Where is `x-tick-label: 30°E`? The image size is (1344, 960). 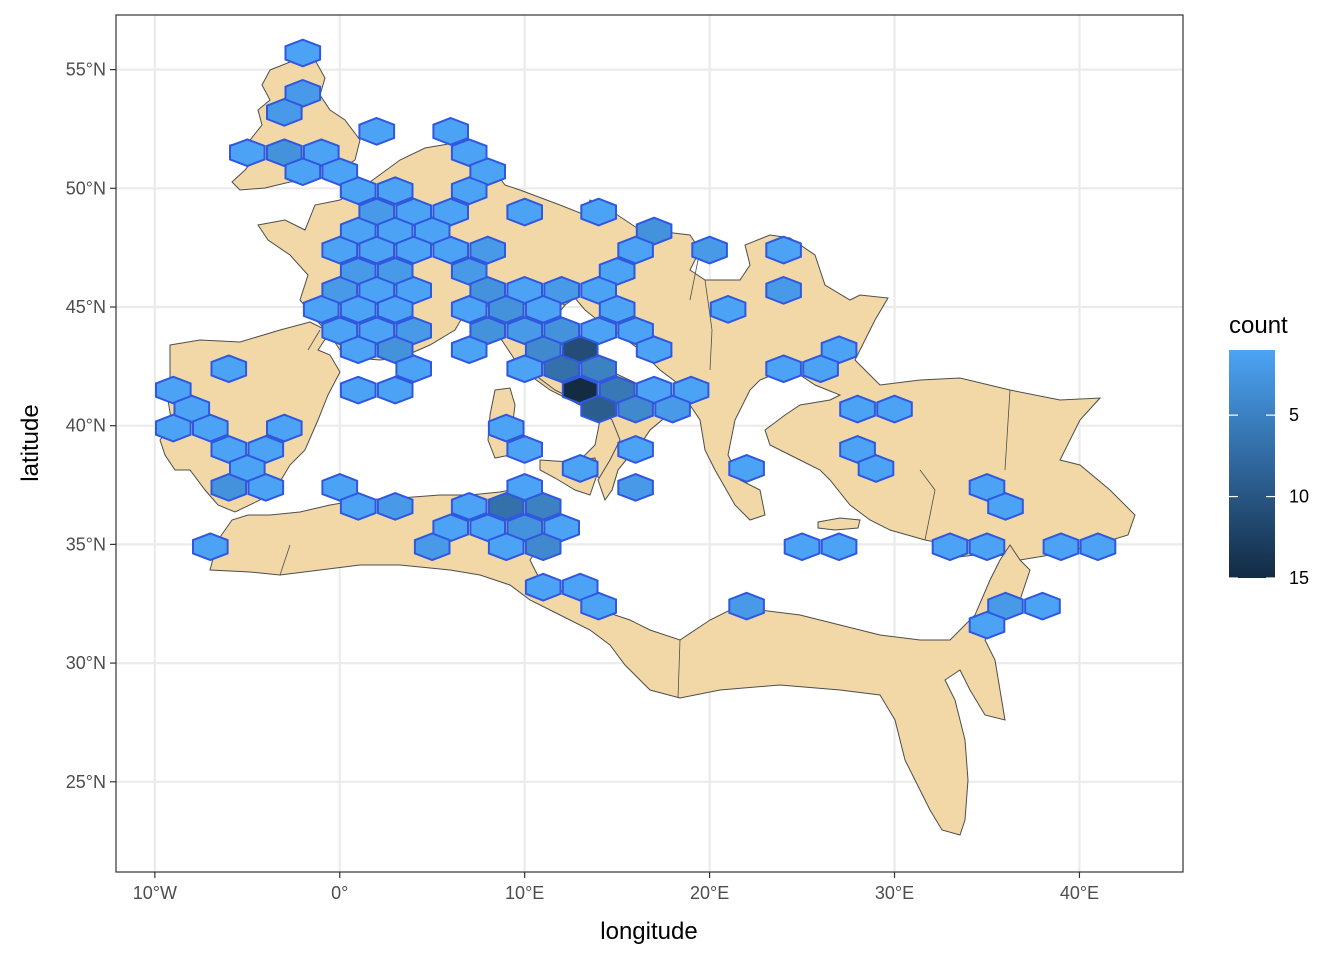
x-tick-label: 30°E is located at coordinates (894, 893).